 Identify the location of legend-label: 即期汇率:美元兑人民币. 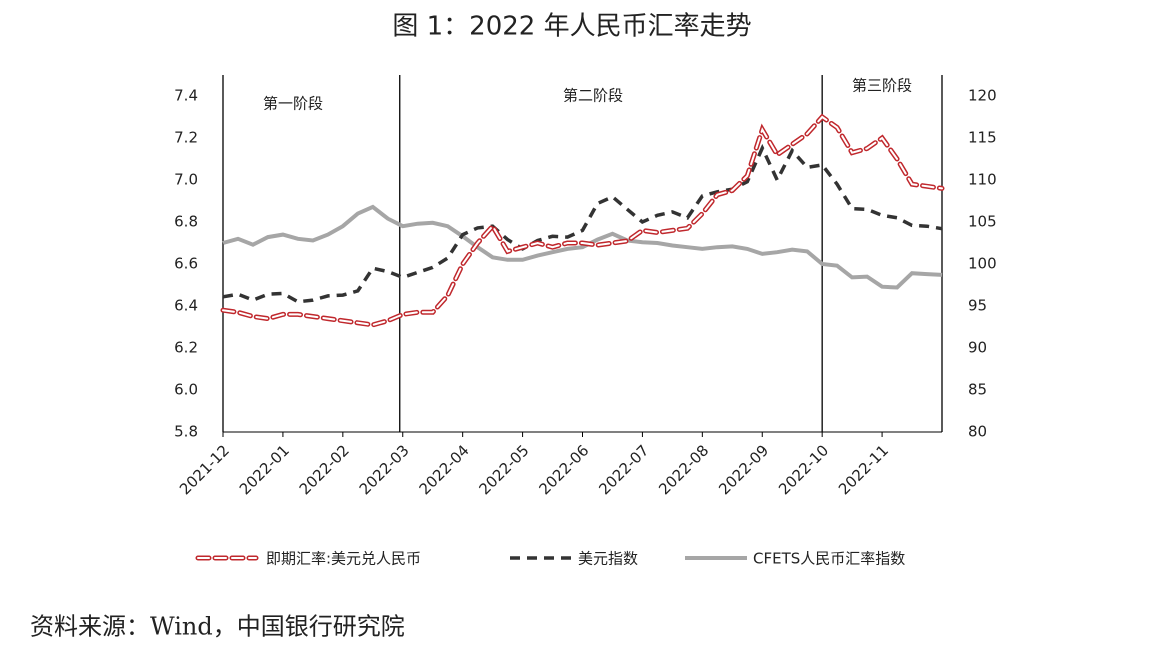
(343, 559).